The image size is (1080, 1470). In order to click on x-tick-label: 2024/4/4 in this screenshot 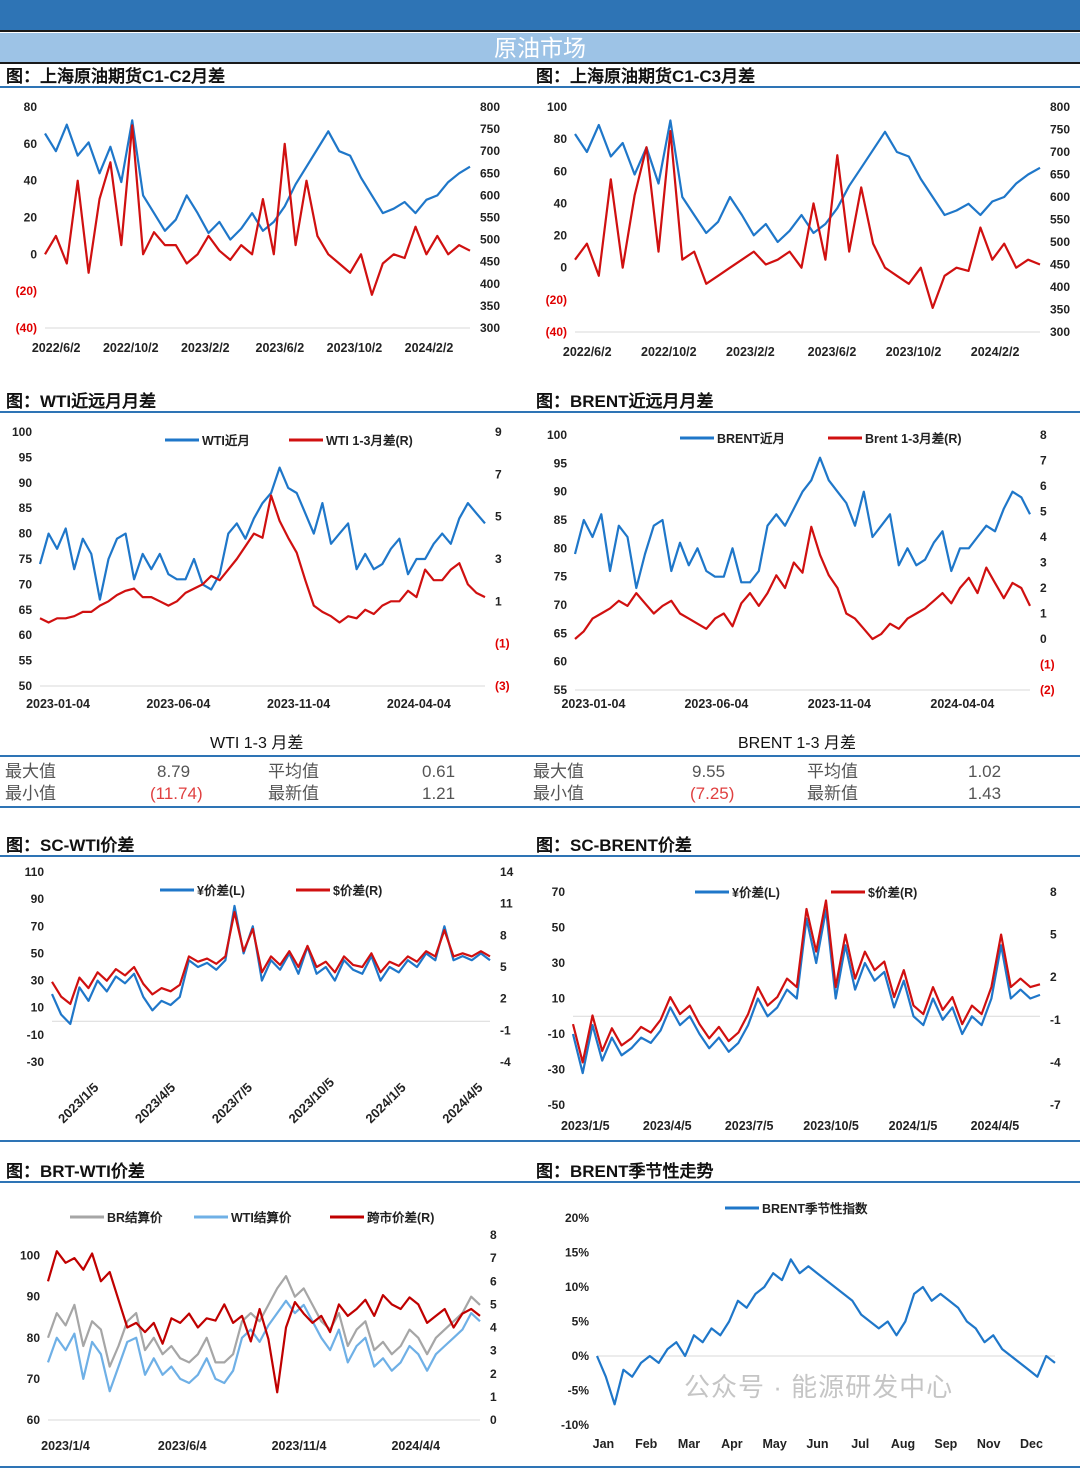, I will do `click(415, 1446)`.